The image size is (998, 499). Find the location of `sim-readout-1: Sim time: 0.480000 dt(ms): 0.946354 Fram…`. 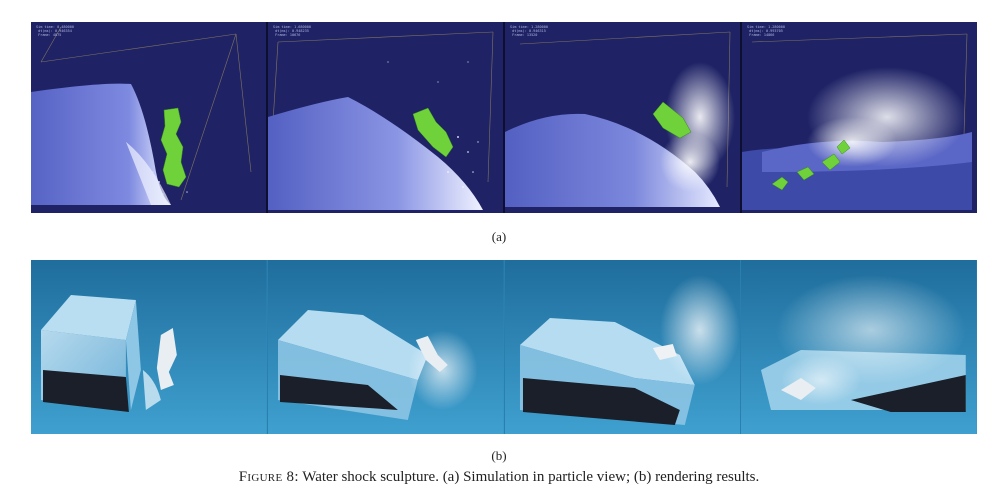

sim-readout-1: Sim time: 0.480000 dt(ms): 0.946354 Fram… is located at coordinates (55, 31).